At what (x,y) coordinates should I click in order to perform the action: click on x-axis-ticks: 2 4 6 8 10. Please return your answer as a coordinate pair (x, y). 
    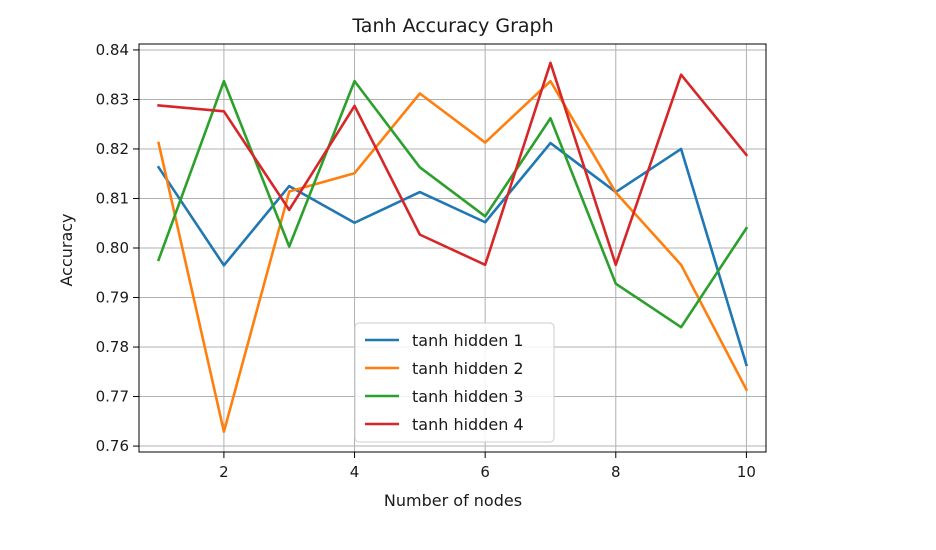
    Looking at the image, I should click on (487, 466).